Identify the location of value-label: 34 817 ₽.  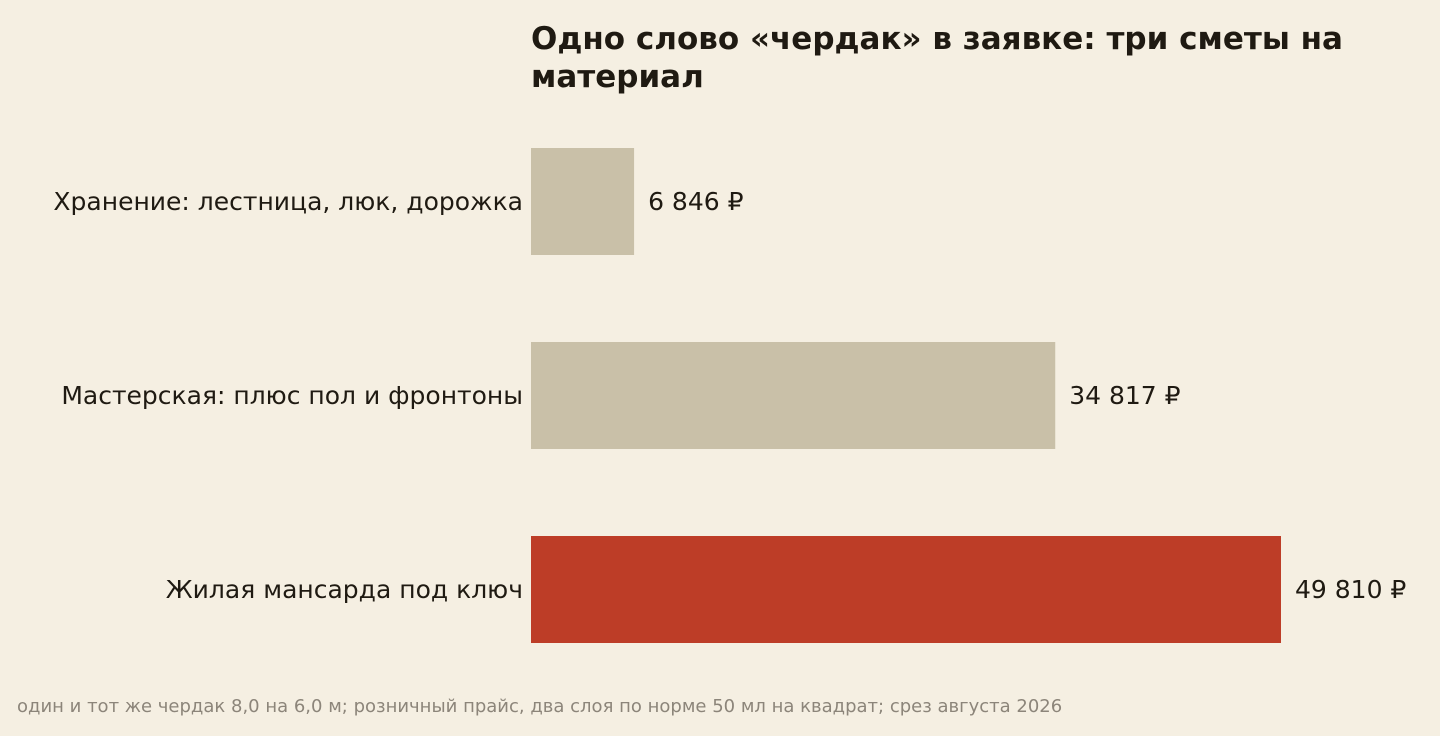
(1124, 395).